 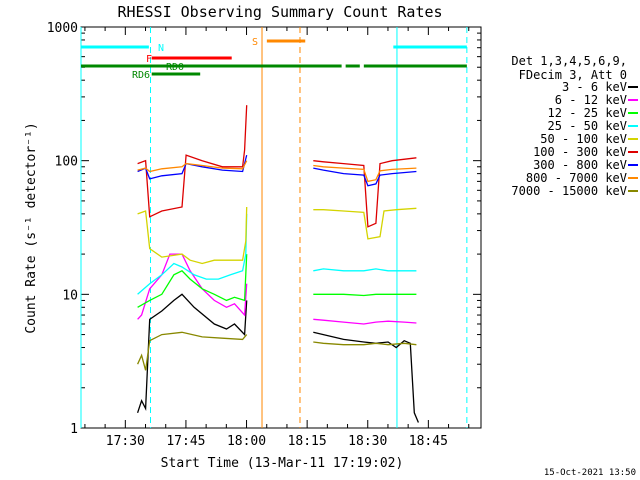 I want to click on x-tick-label: 18:00, so click(x=246, y=441).